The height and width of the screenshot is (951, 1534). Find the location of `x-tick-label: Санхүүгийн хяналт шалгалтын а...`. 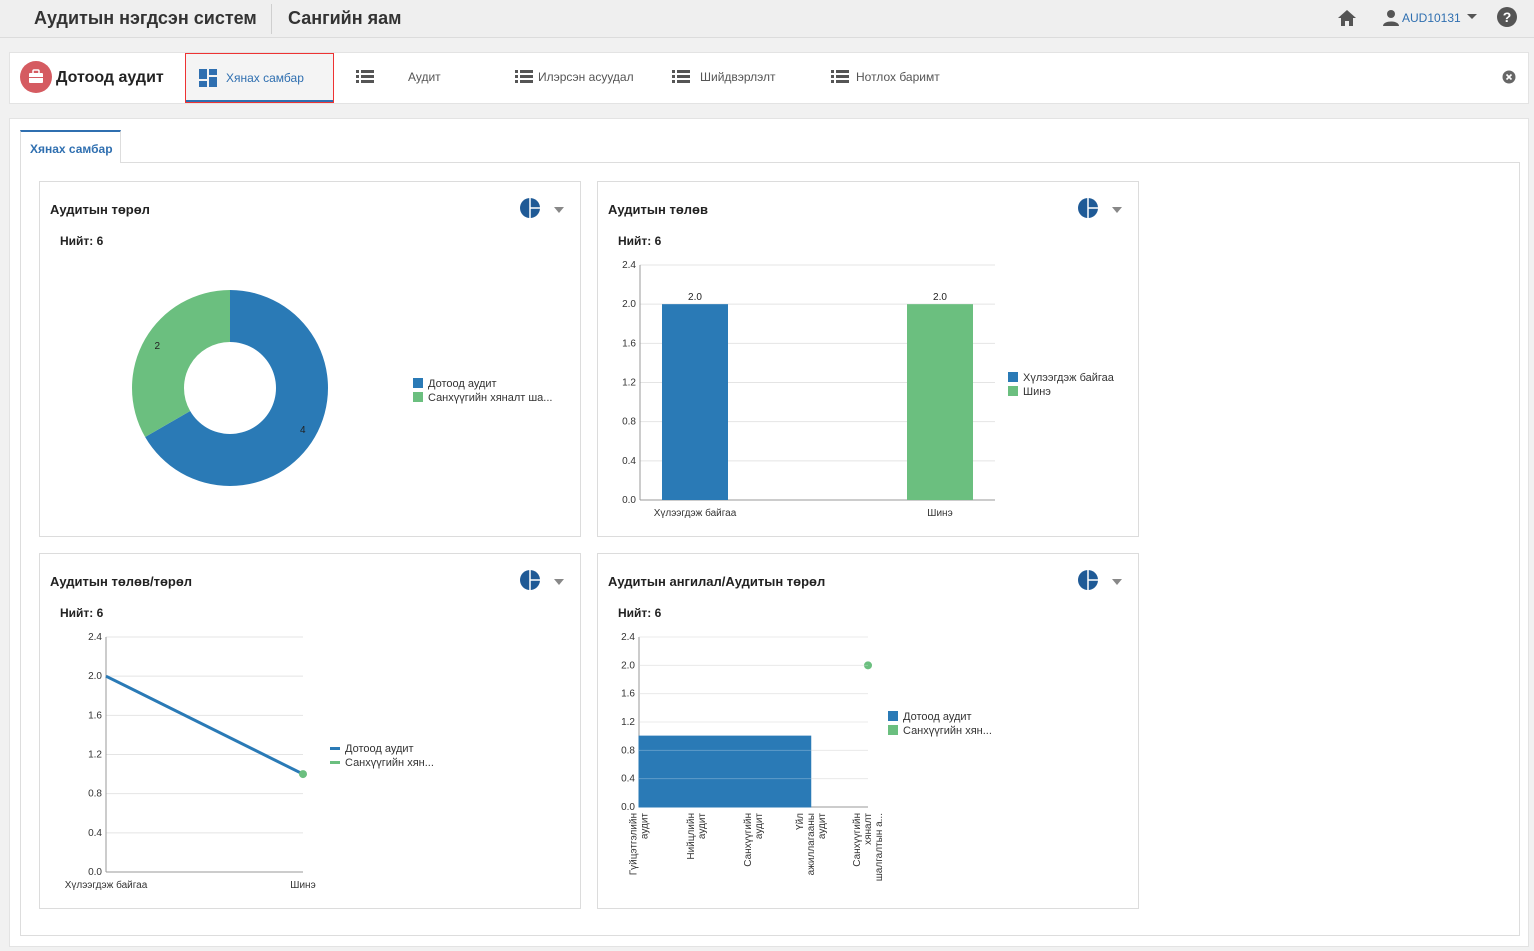

x-tick-label: Санхүүгийн хяналт шалгалтын а... is located at coordinates (868, 847).